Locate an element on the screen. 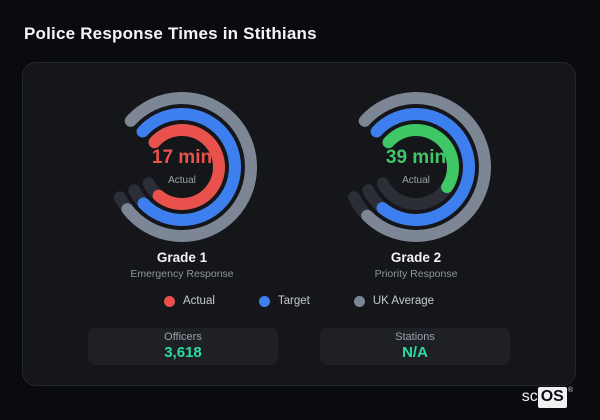  page-title: Police Response Times in Stithians is located at coordinates (170, 33).